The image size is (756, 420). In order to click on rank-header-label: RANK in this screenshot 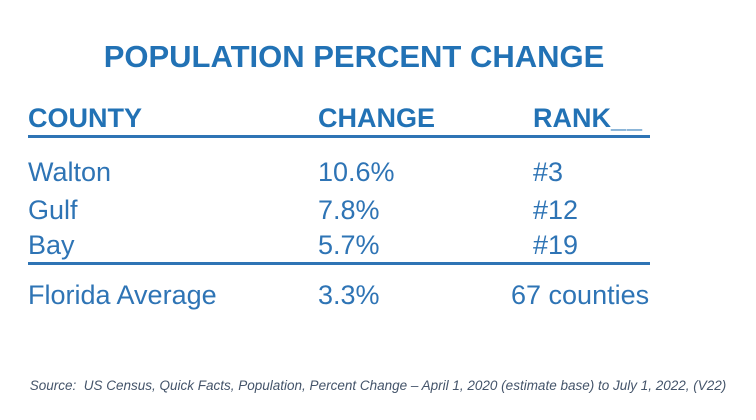, I will do `click(572, 118)`.